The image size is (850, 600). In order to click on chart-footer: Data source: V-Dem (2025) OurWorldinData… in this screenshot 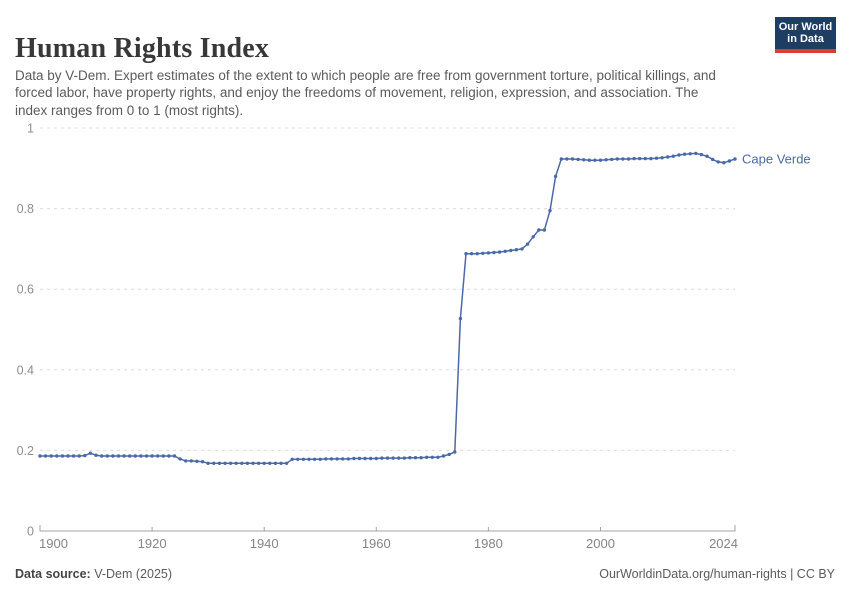, I will do `click(425, 576)`.